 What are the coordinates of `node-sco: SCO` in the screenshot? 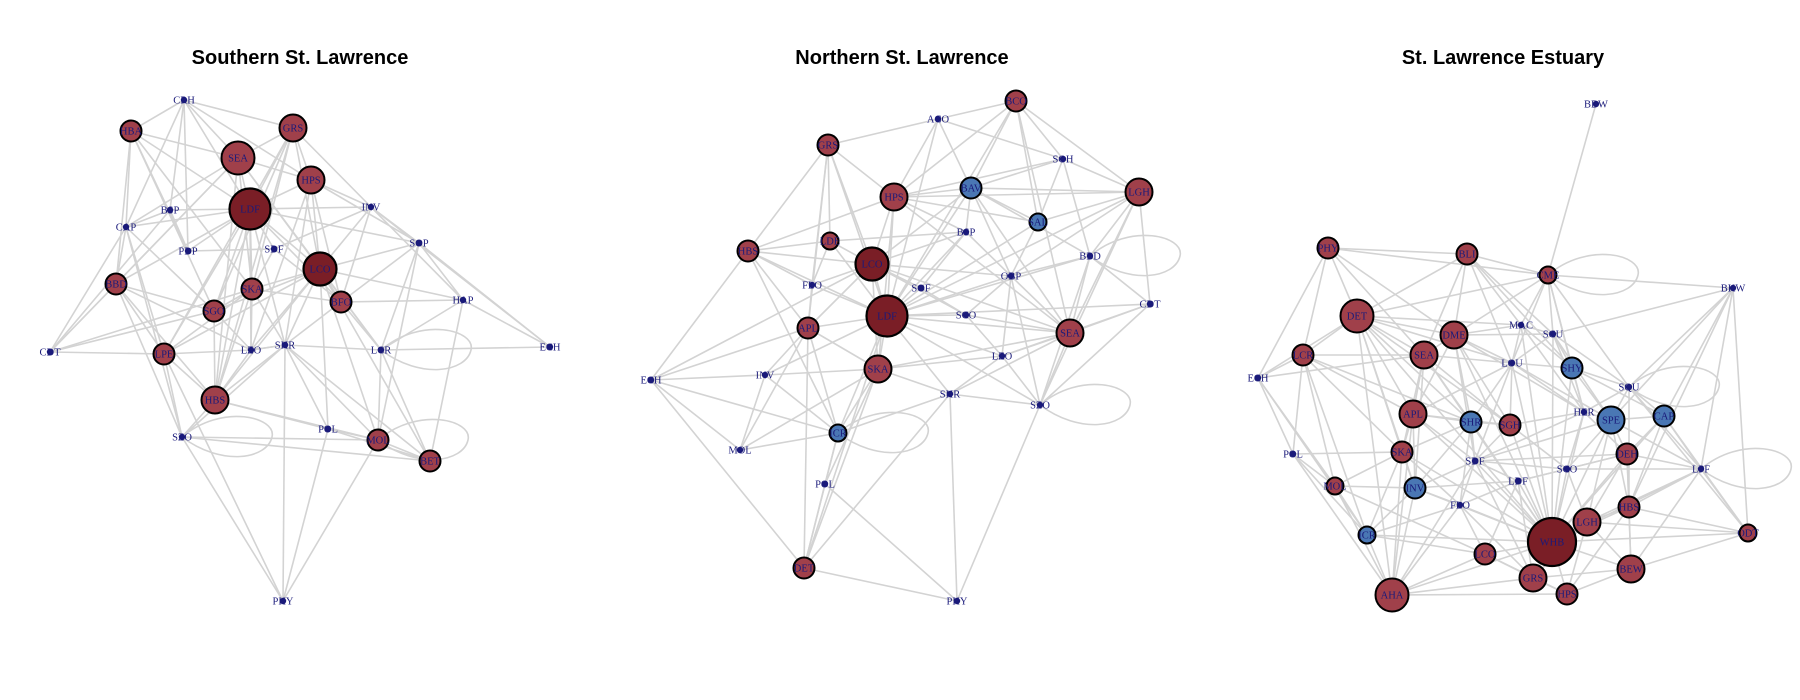 It's located at (1567, 470).